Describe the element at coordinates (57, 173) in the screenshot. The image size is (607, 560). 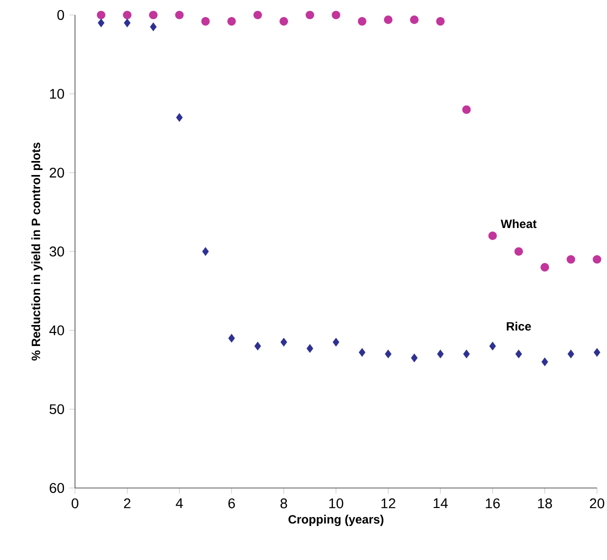
I see `y-tick-label: 20` at that location.